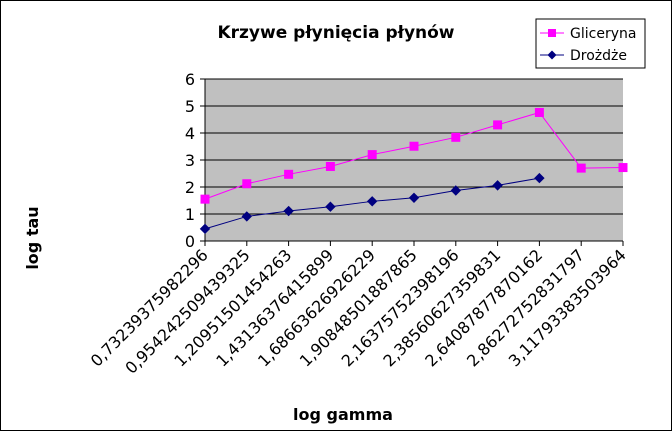 Image resolution: width=672 pixels, height=431 pixels. Describe the element at coordinates (335, 33) in the screenshot. I see `chart-title: Krzywe płynięcia płynów` at that location.